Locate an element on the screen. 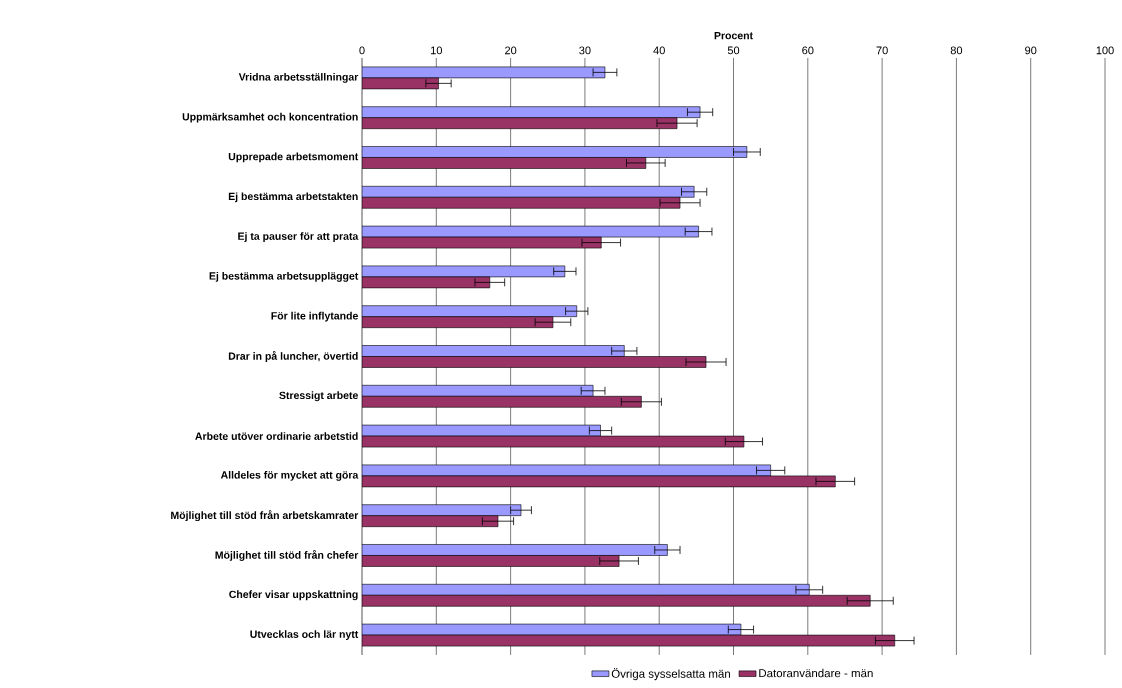 The image size is (1122, 688). y-tick-label: Ej bestämma arbetsupplägget is located at coordinates (284, 276).